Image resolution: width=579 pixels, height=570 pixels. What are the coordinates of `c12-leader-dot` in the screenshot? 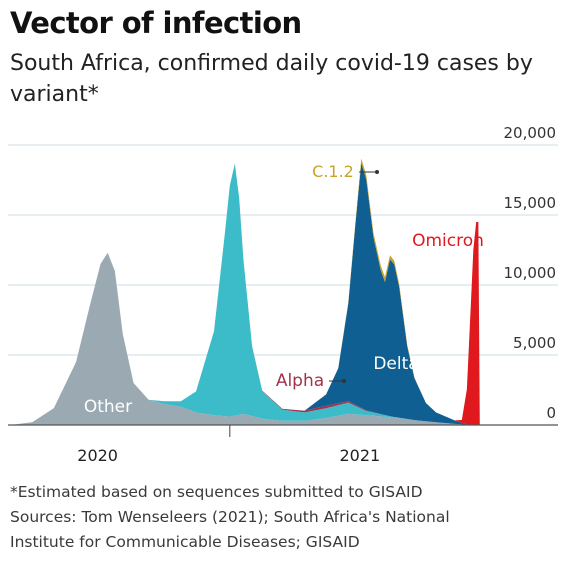 It's located at (377, 172).